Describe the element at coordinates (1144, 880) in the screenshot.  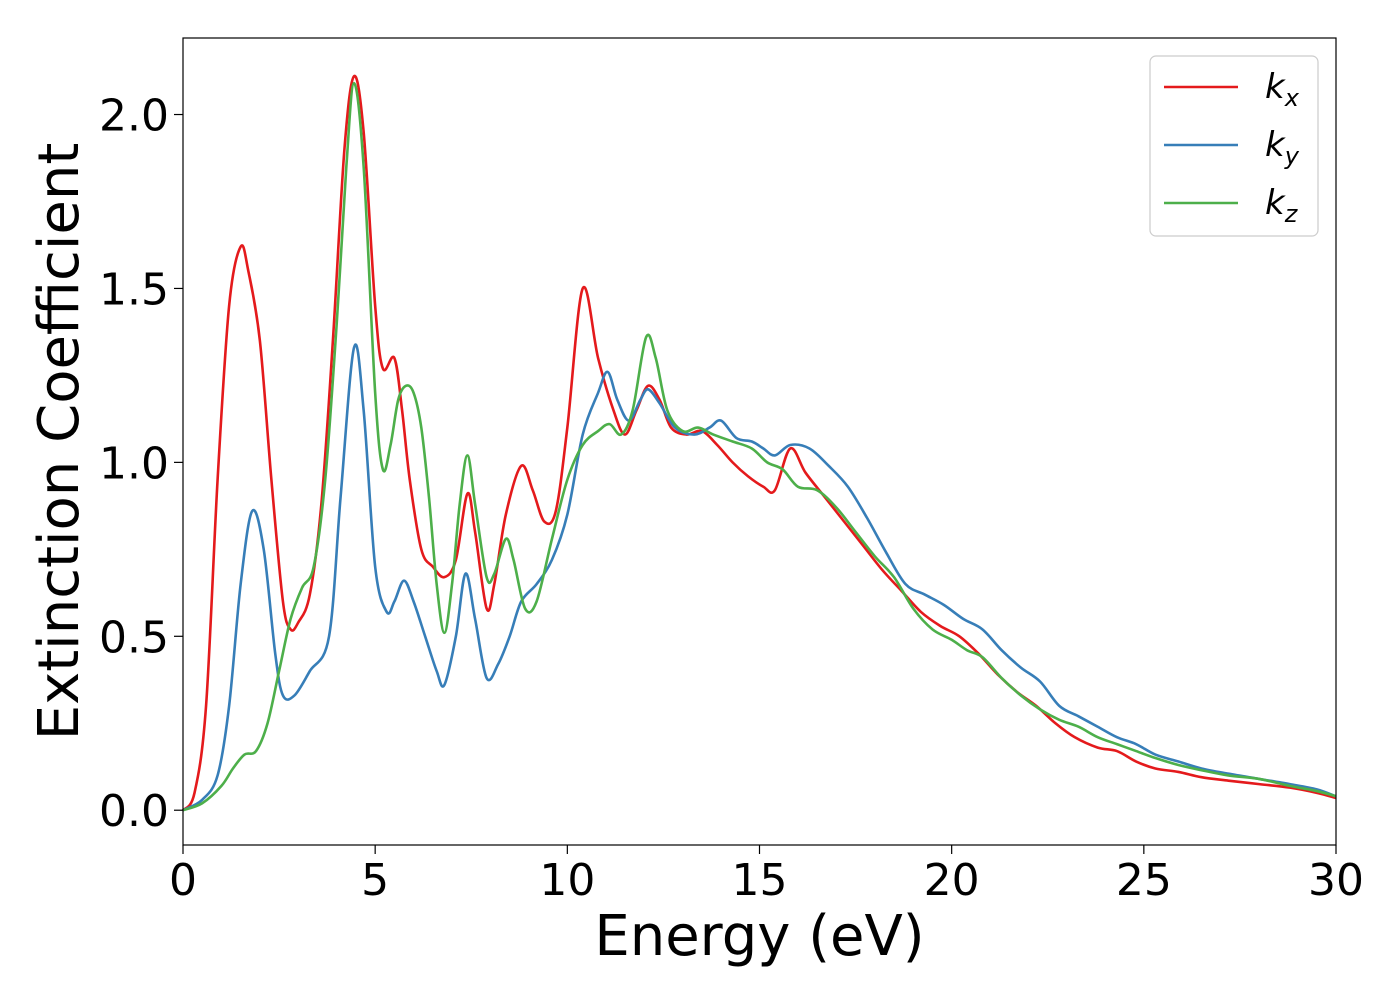
I see `x-tick-label: 25` at that location.